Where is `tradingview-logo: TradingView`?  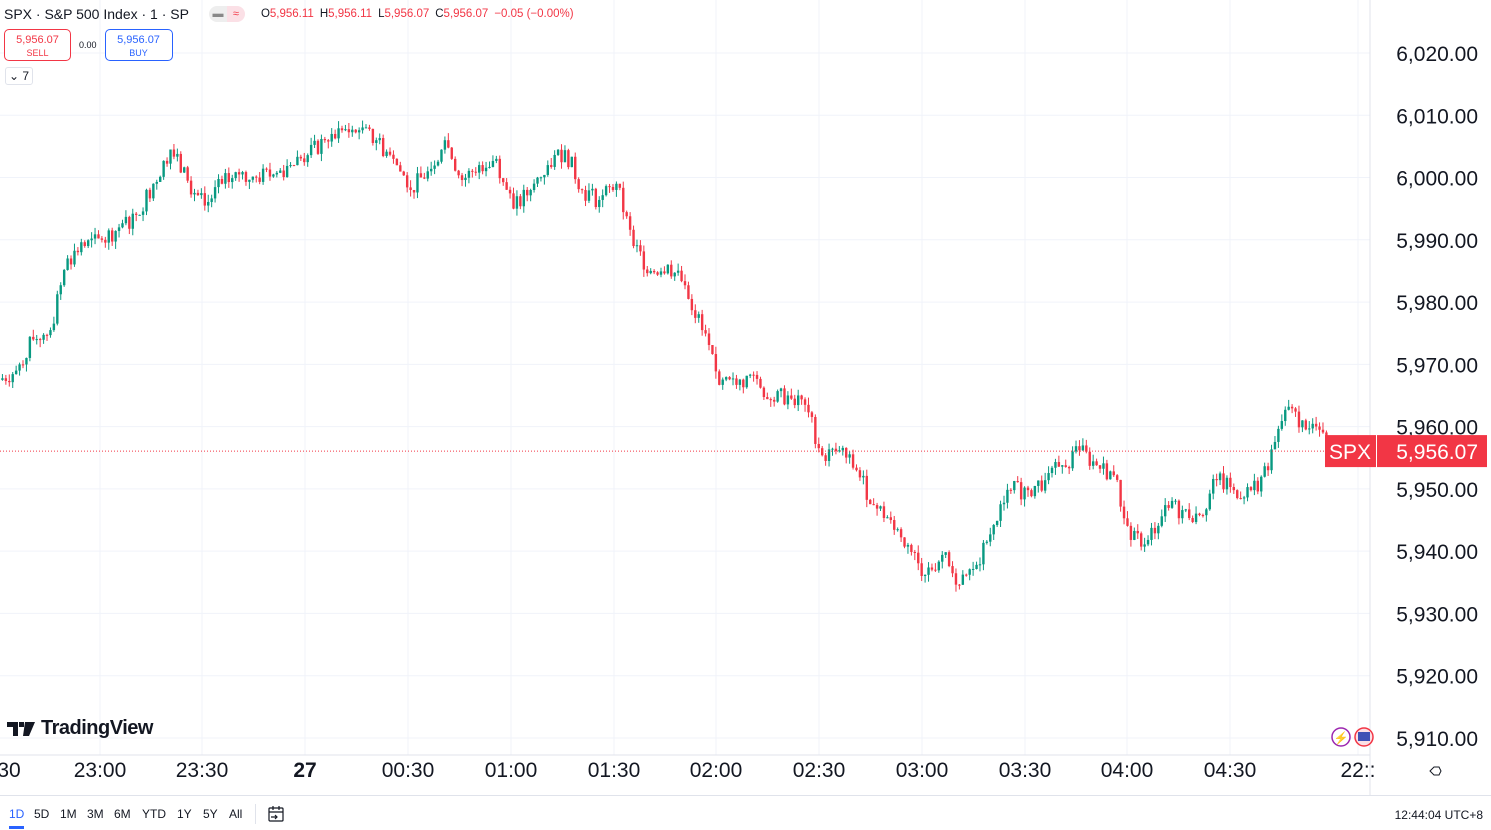
tradingview-logo: TradingView is located at coordinates (80, 728).